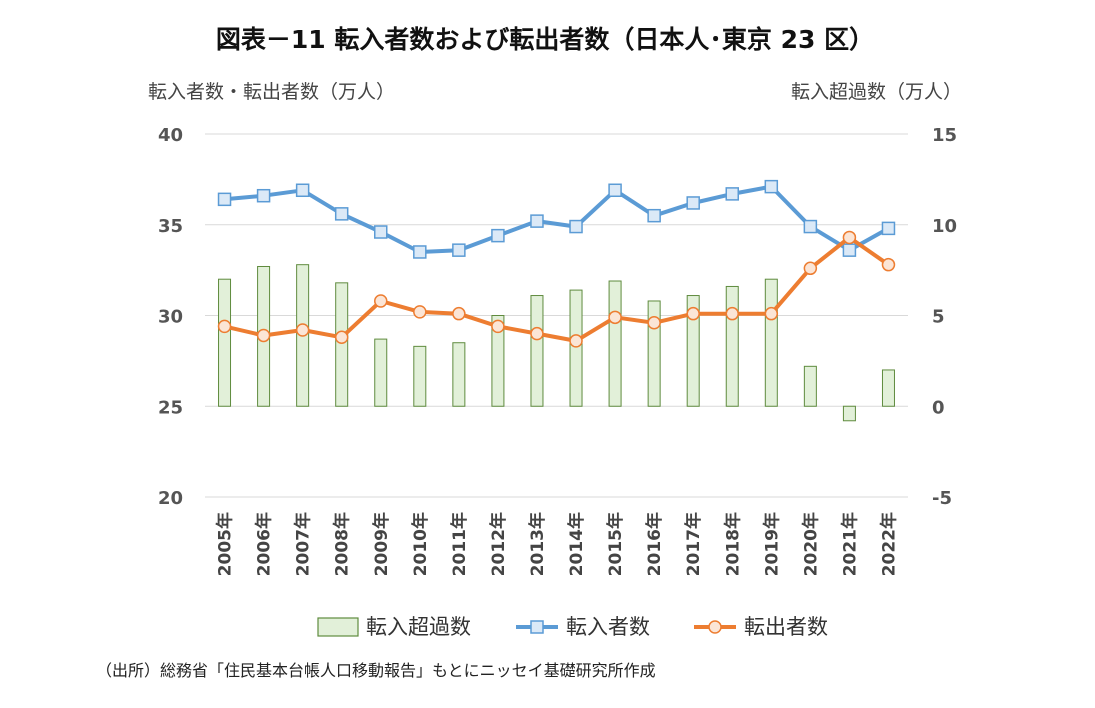 The height and width of the screenshot is (708, 1095). What do you see at coordinates (338, 627) in the screenshot?
I see `legend-swatch-net-inflow` at bounding box center [338, 627].